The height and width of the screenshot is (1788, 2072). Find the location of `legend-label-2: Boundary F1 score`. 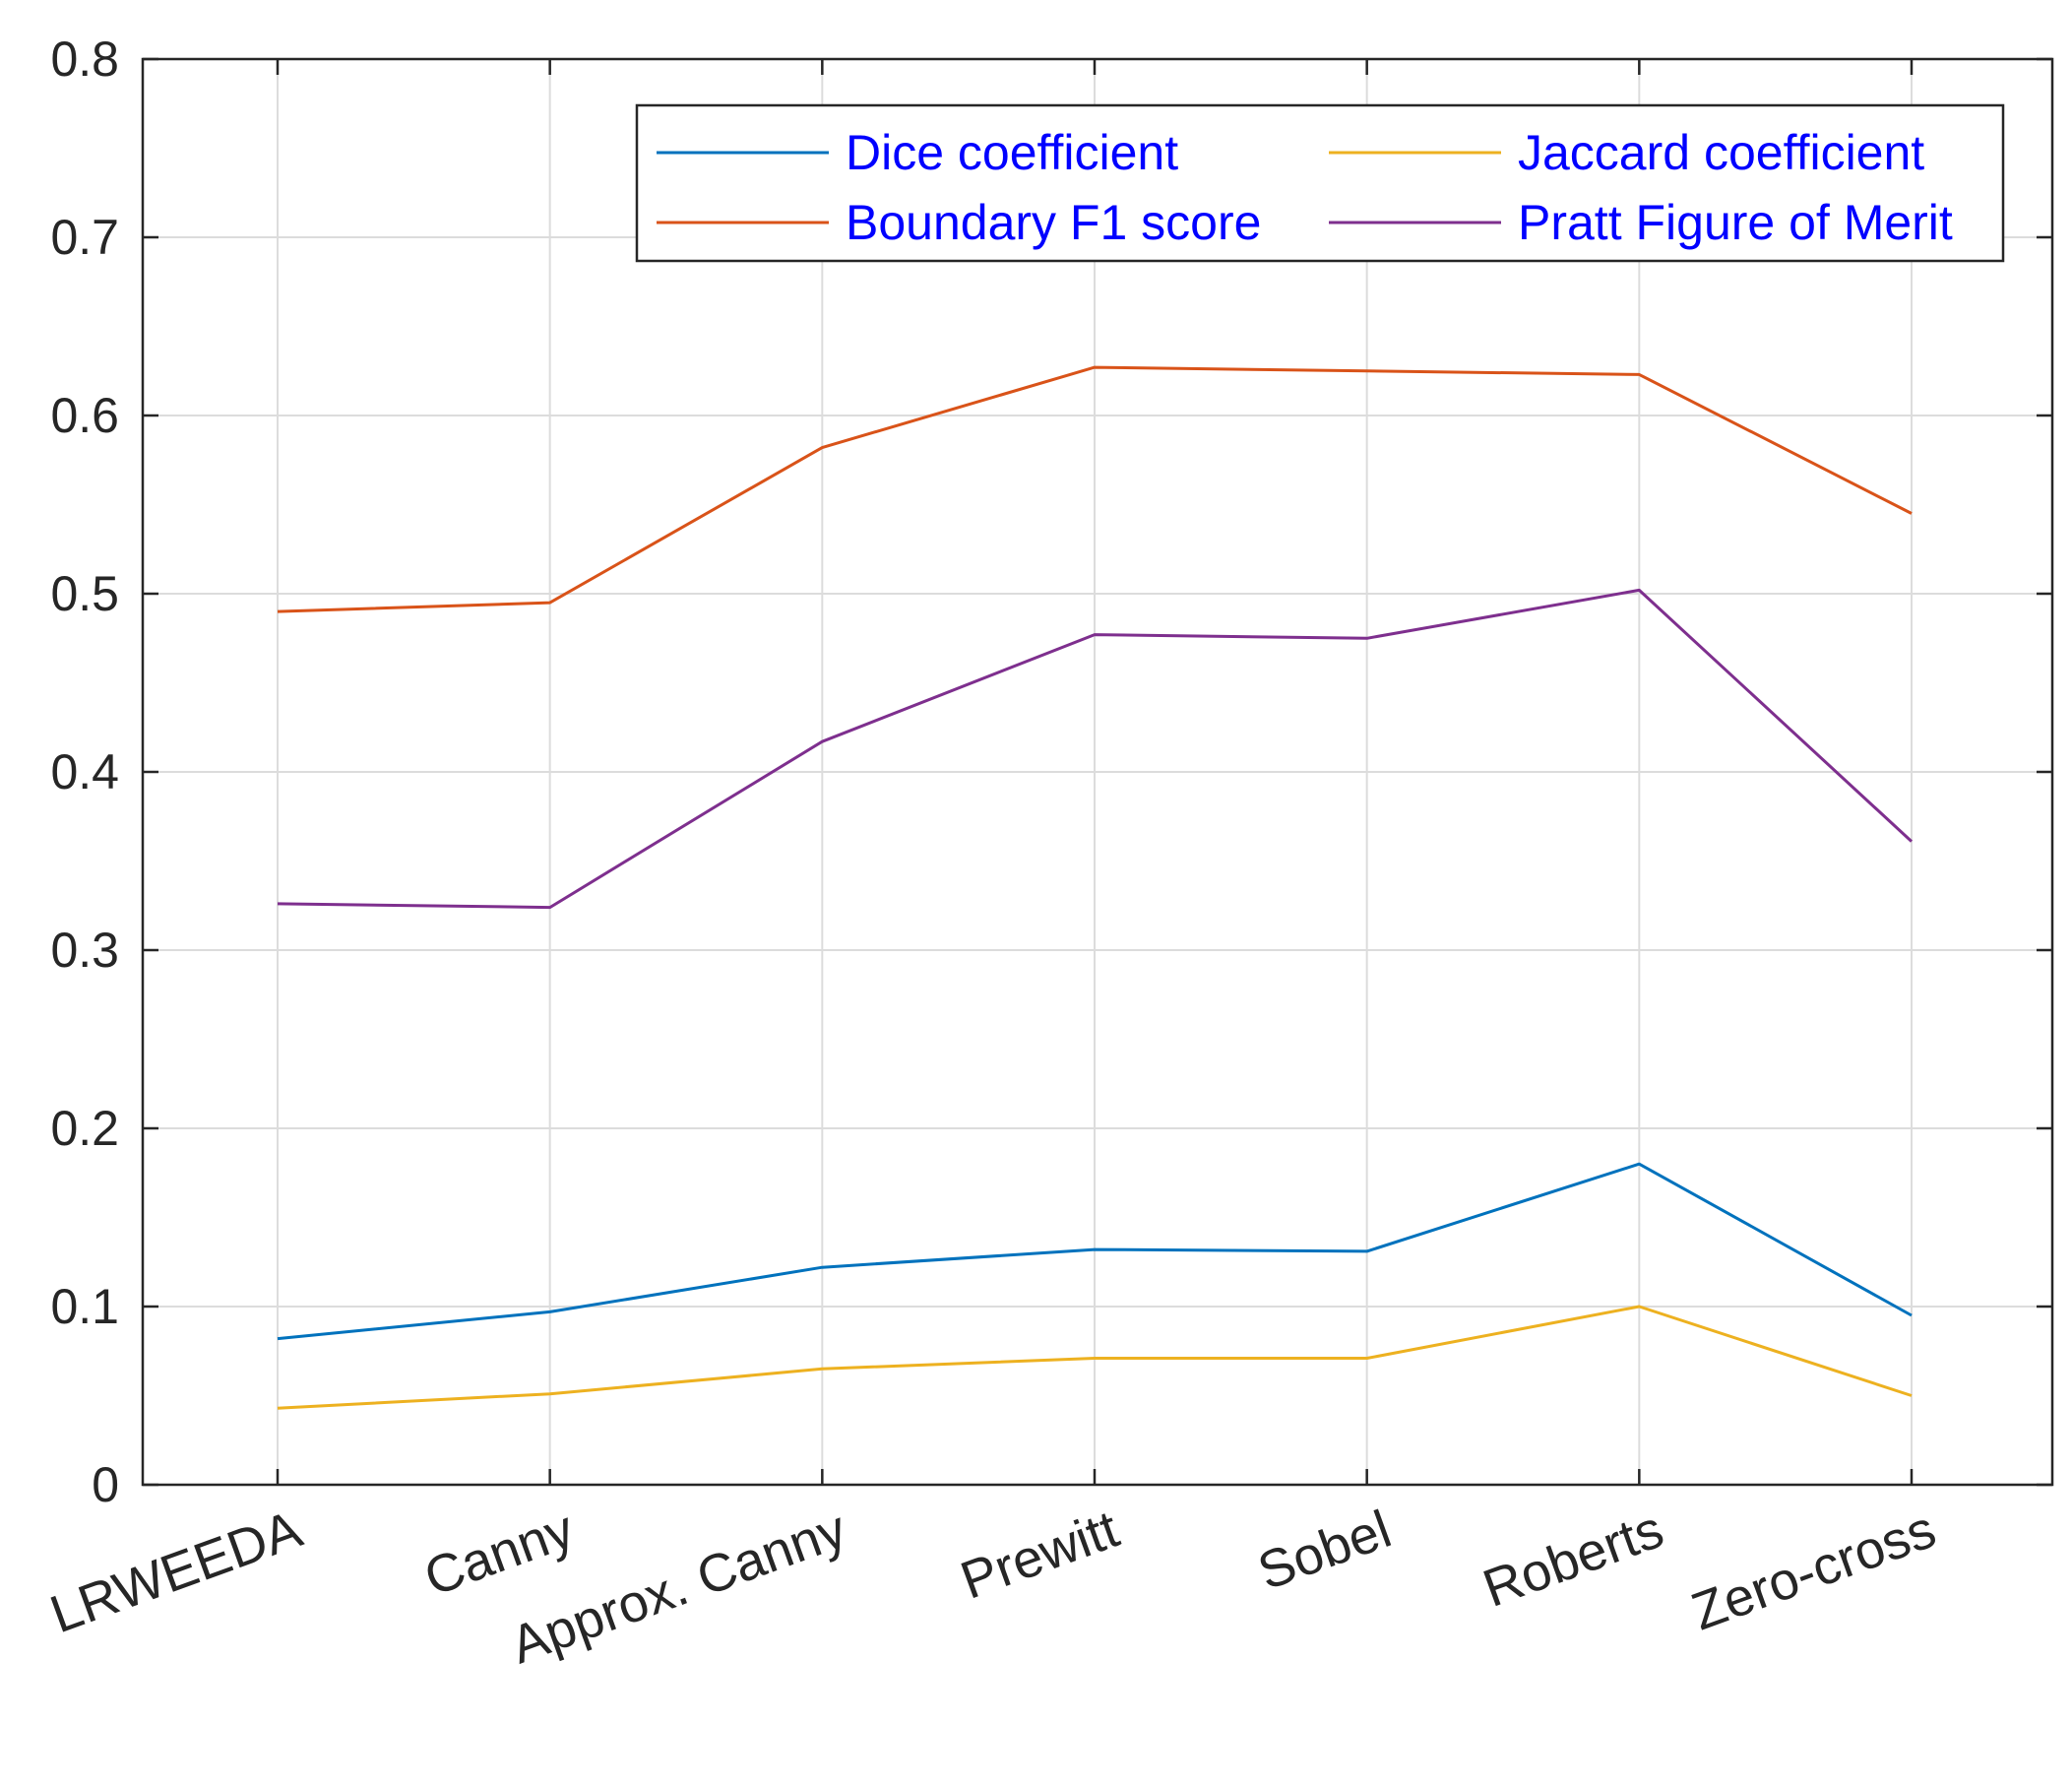

legend-label-2: Boundary F1 score is located at coordinates (1053, 222).